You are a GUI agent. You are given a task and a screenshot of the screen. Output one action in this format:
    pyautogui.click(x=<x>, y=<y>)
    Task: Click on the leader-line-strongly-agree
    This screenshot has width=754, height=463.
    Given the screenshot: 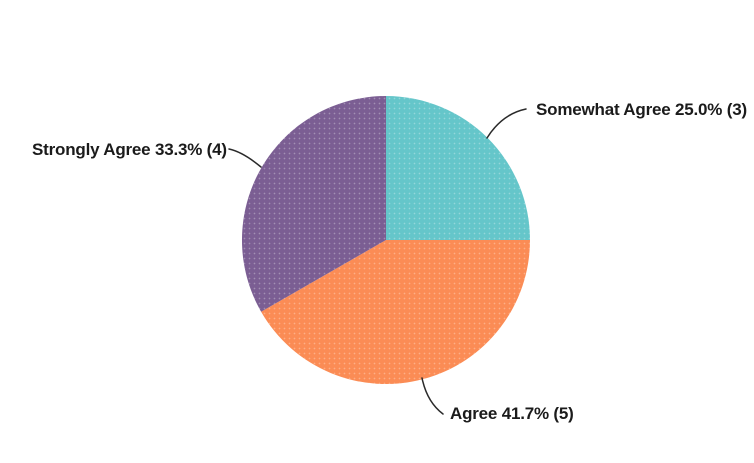 What is the action you would take?
    pyautogui.click(x=245, y=158)
    